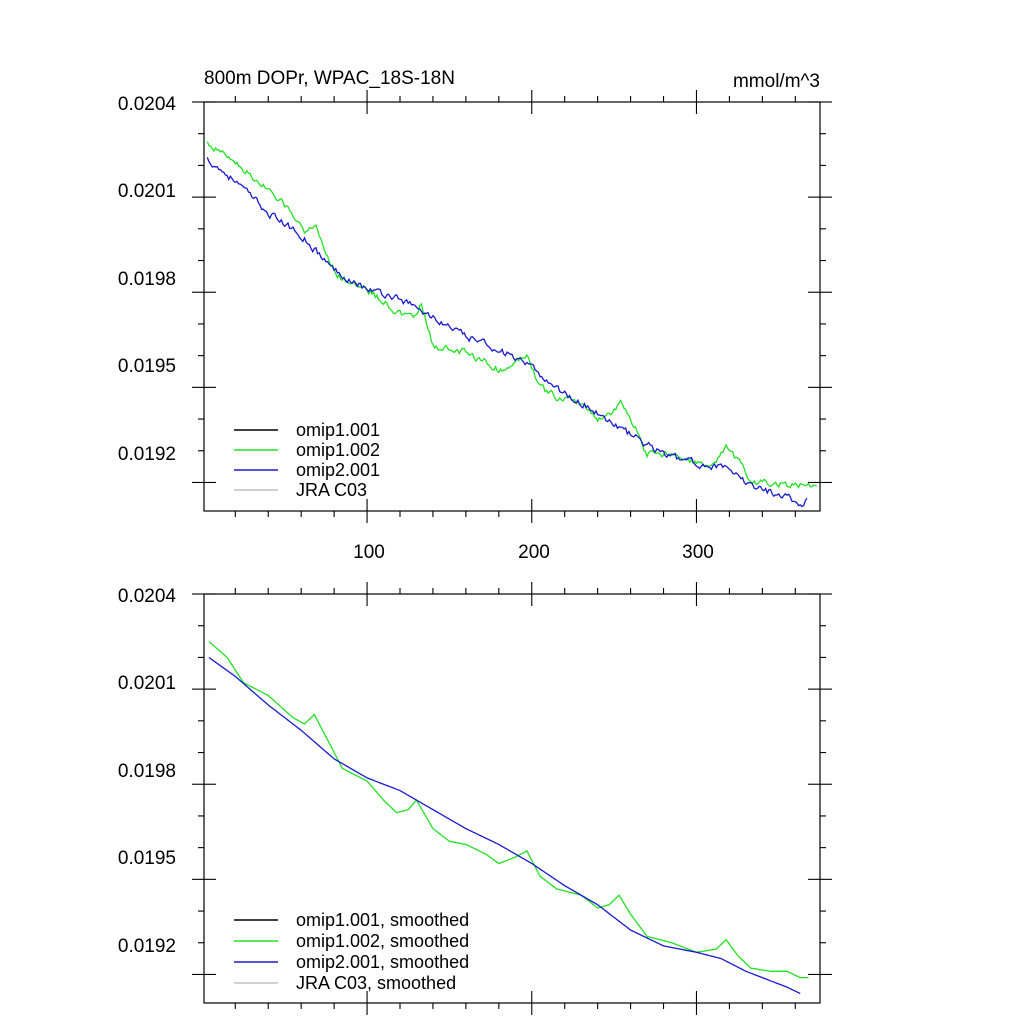 The width and height of the screenshot is (1024, 1024). Describe the element at coordinates (382, 941) in the screenshot. I see `legend-label: omip1.002, smoothed` at that location.